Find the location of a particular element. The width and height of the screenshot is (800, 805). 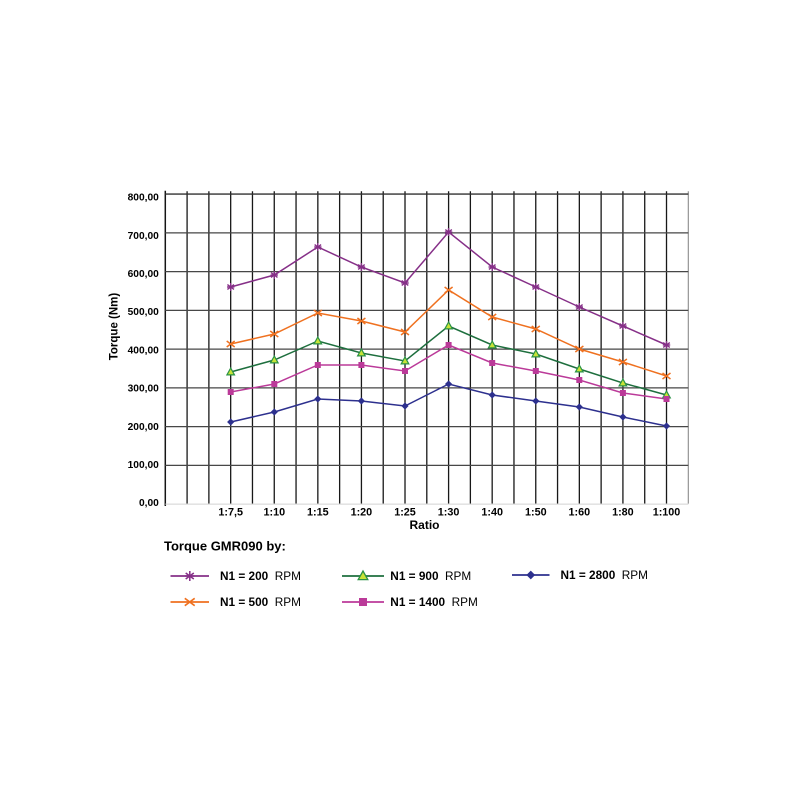

svg-text: 800,00 is located at coordinates (143, 198).